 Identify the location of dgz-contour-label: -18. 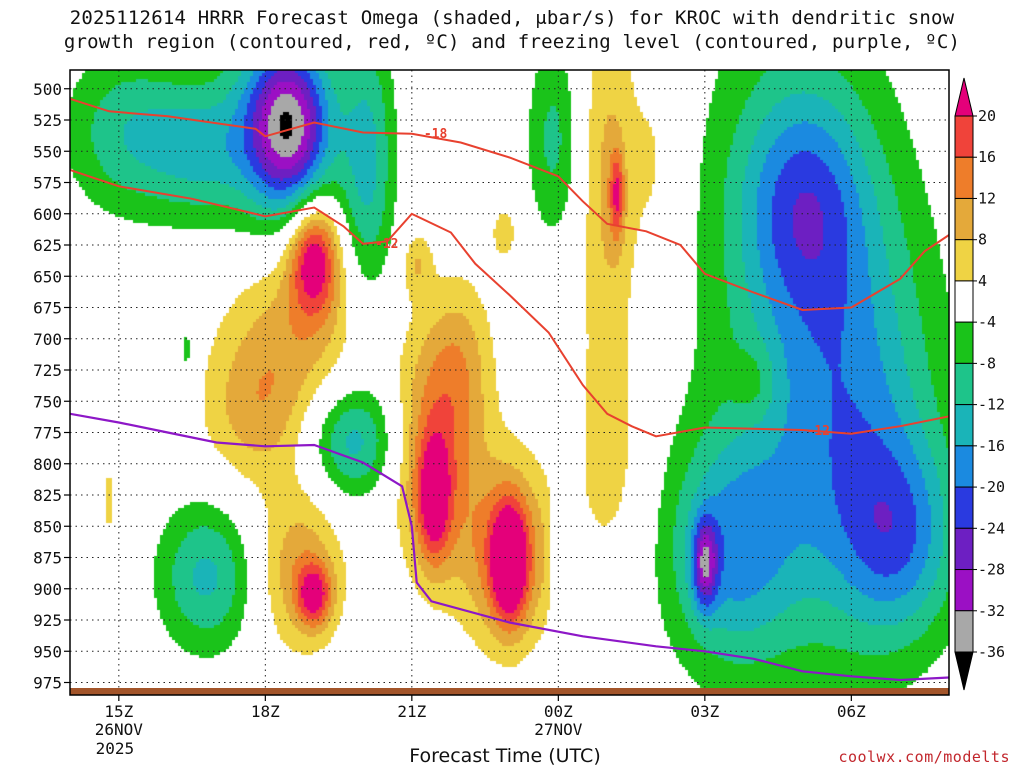
(436, 134).